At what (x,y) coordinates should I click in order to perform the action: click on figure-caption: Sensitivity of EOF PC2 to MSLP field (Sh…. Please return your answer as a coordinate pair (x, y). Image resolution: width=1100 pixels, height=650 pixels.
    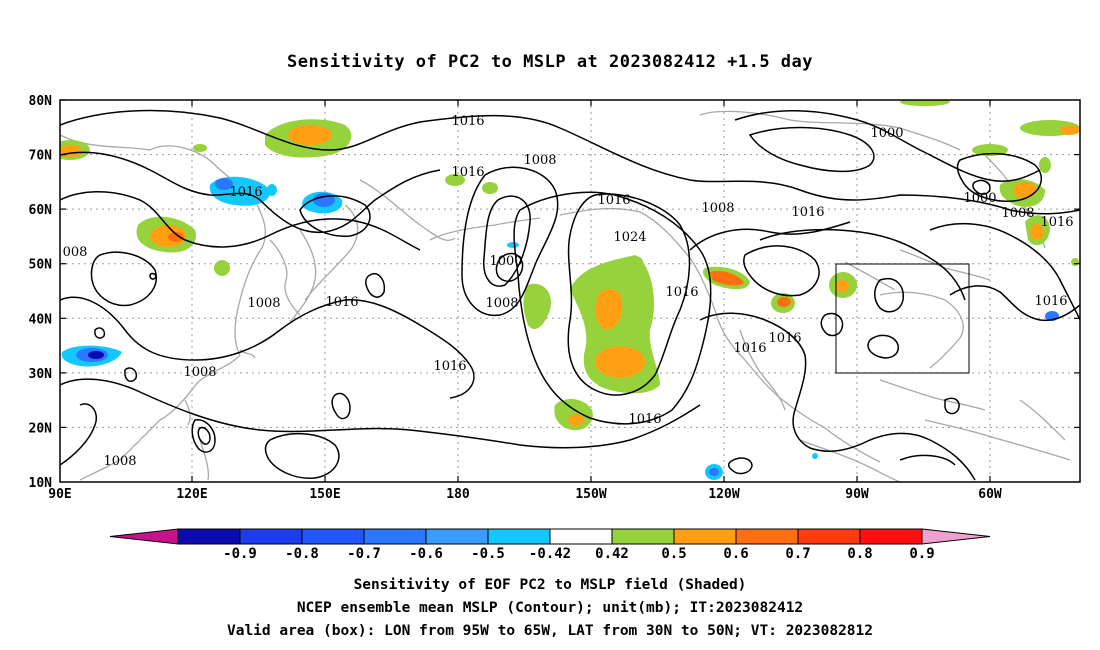
    Looking at the image, I should click on (550, 608).